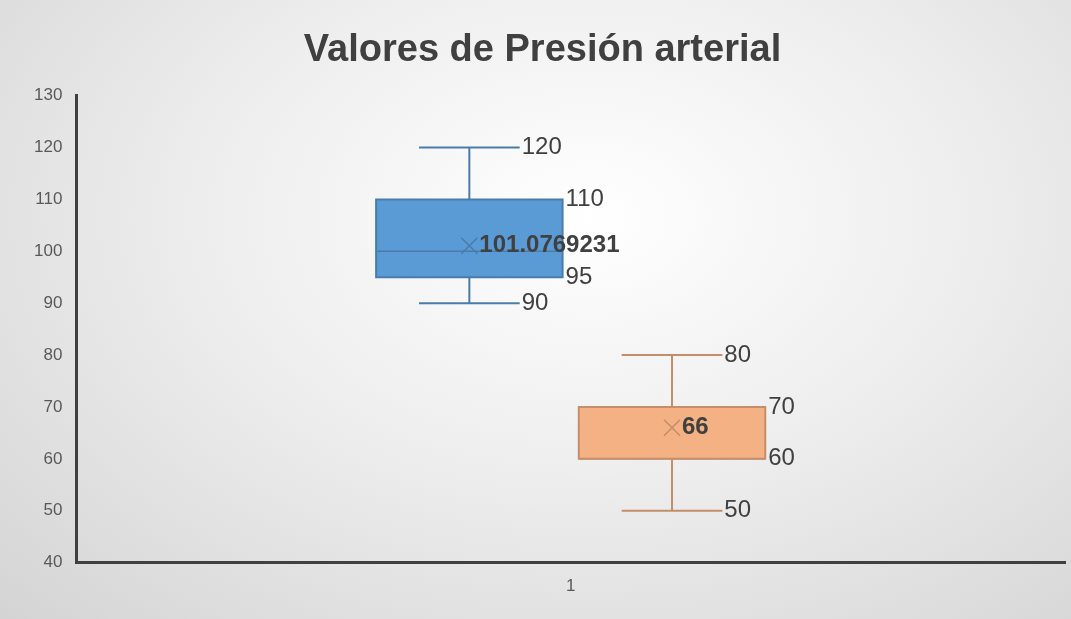 Image resolution: width=1071 pixels, height=619 pixels. Describe the element at coordinates (49, 199) in the screenshot. I see `y-tick-label: 110` at that location.